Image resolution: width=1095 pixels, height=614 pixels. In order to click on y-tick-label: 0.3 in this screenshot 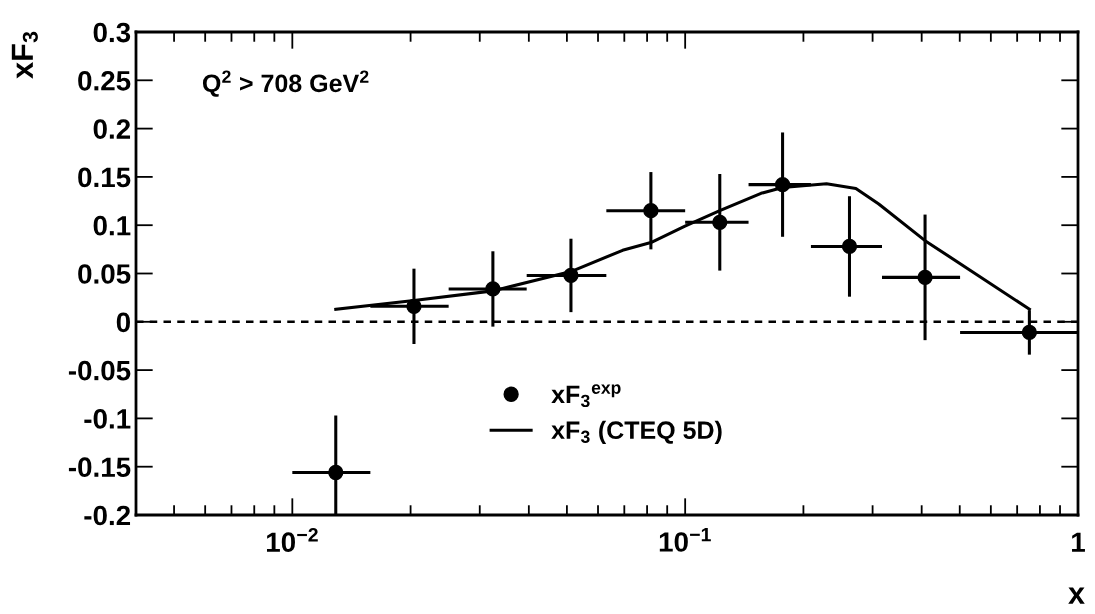, I will do `click(112, 32)`.